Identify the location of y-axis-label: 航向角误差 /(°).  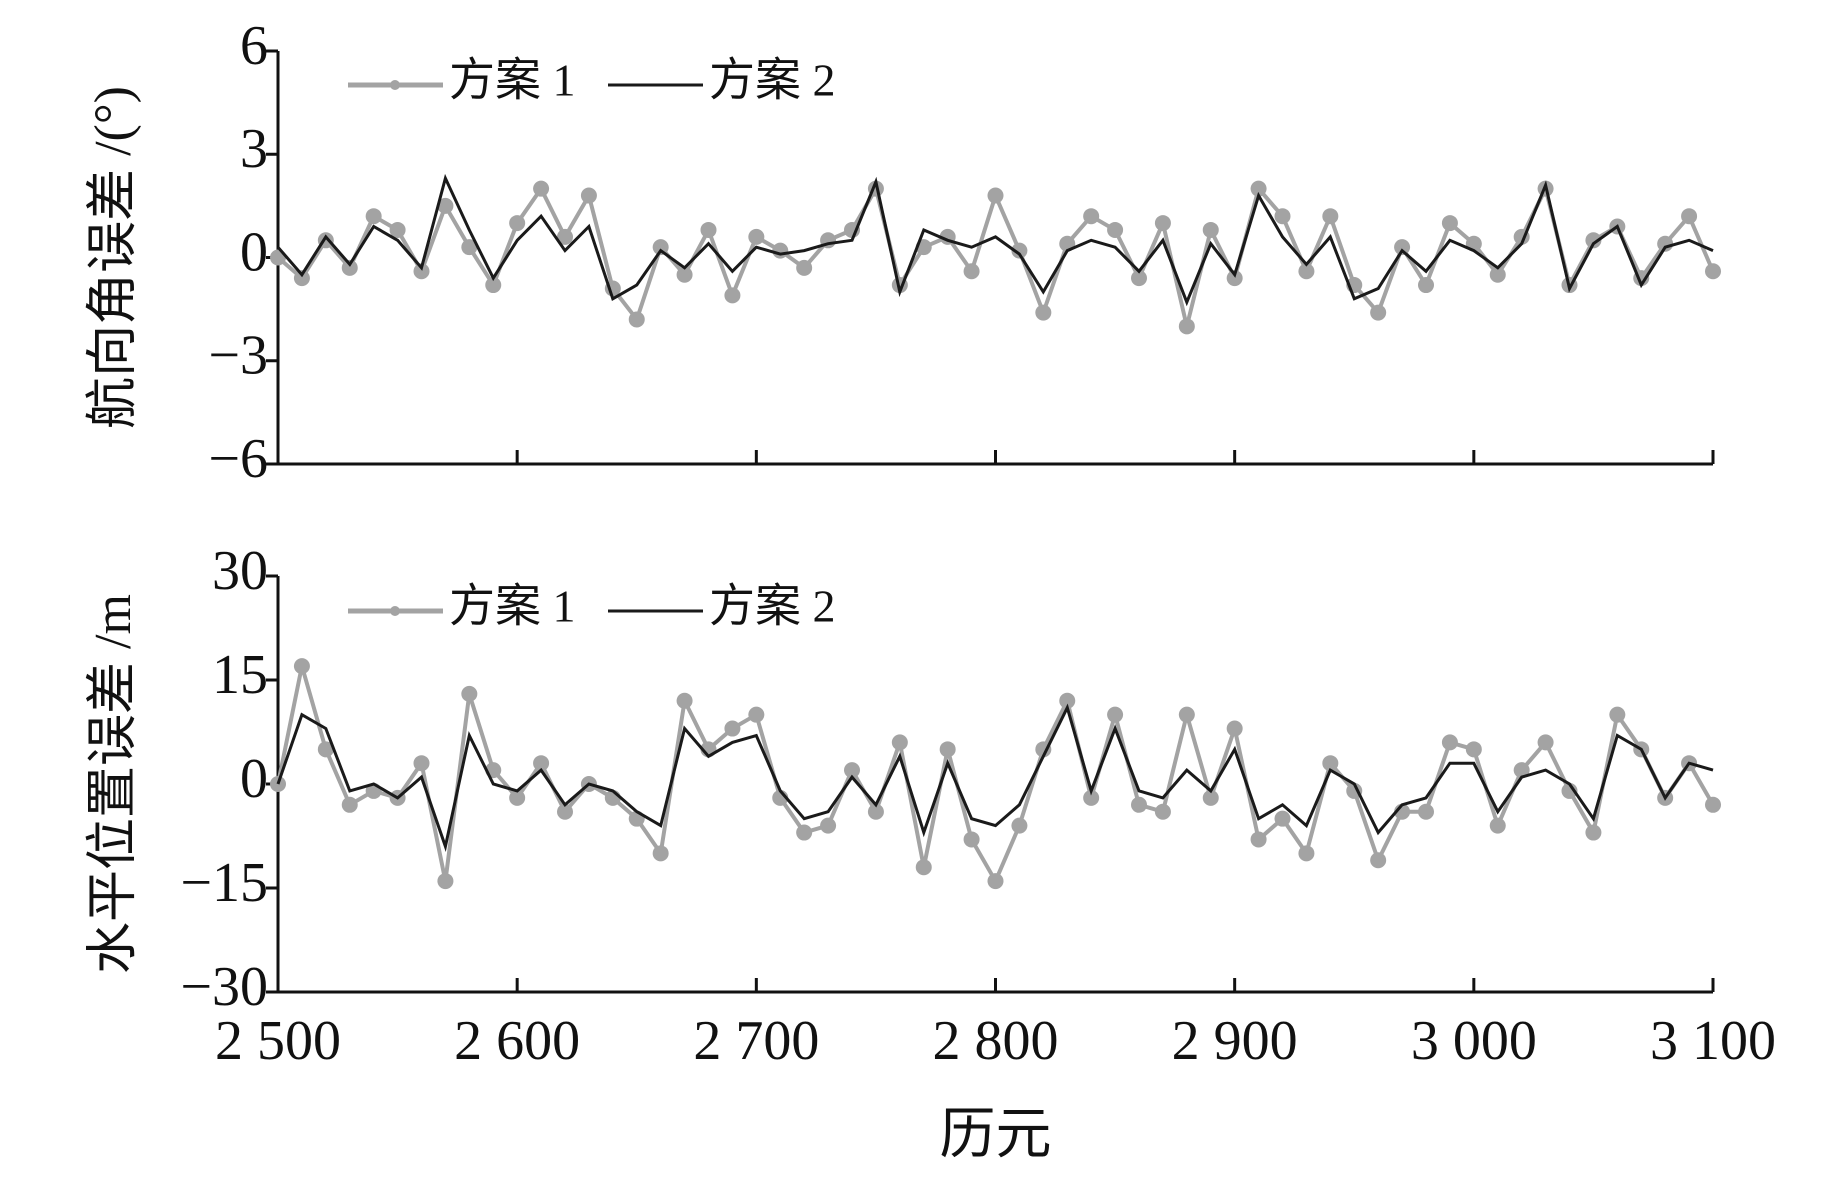
(113, 257).